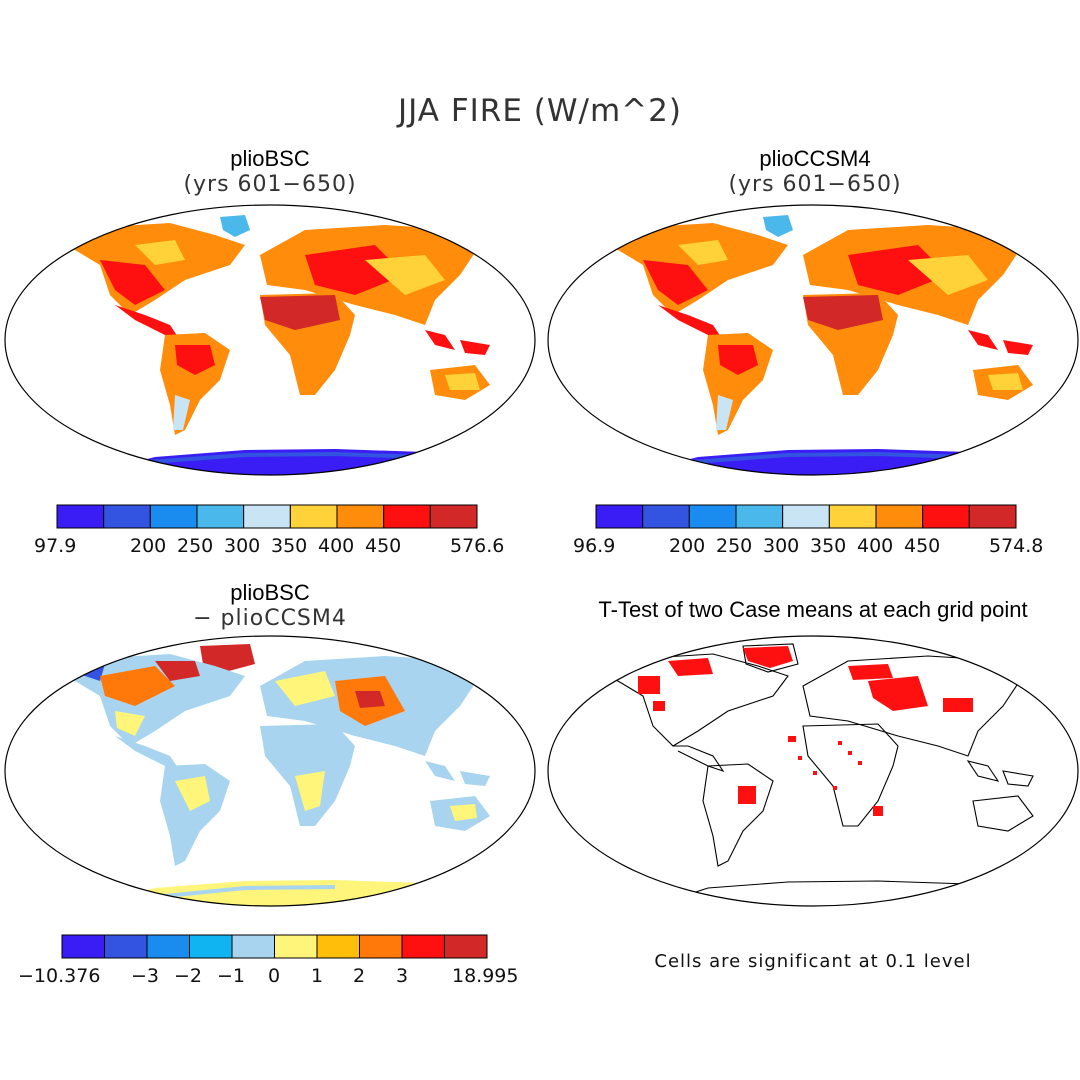 The height and width of the screenshot is (1080, 1080). Describe the element at coordinates (813, 961) in the screenshot. I see `significance-note: Cells are significant at 0.1 level` at that location.